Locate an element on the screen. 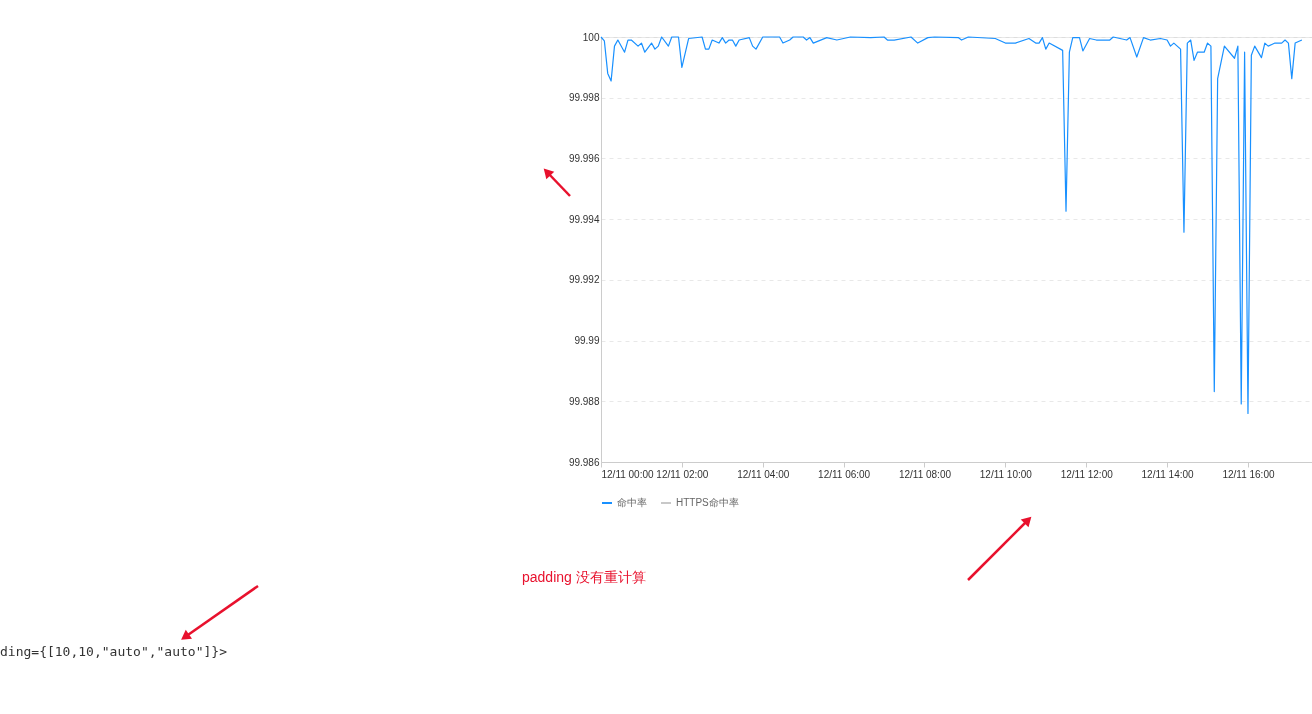 The height and width of the screenshot is (714, 1312). y-tick-label: 99.988 is located at coordinates (584, 401).